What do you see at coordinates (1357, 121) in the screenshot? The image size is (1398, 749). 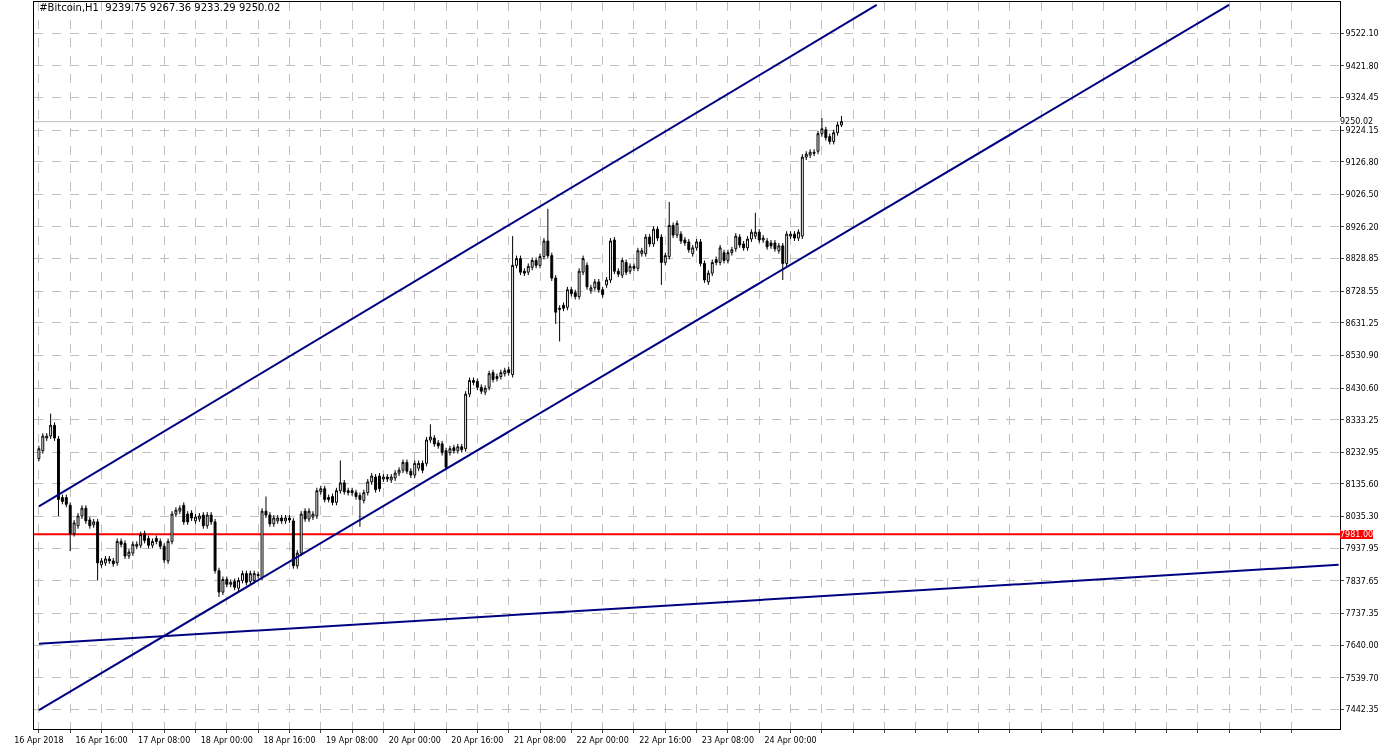 I see `ref-line-label: 9250.02` at bounding box center [1357, 121].